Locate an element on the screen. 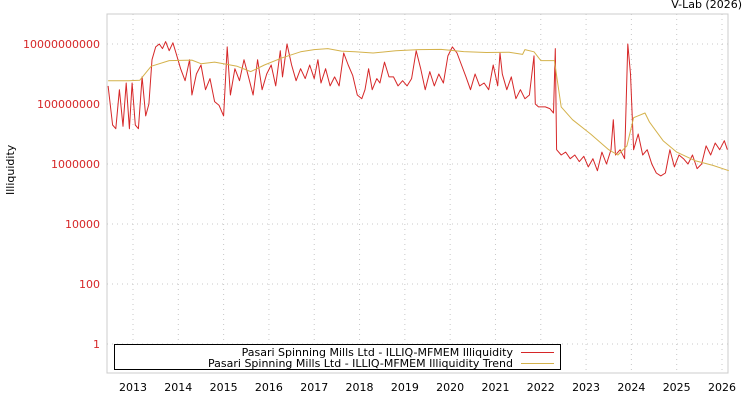 The width and height of the screenshot is (750, 400). x-tick-label: 2022 is located at coordinates (541, 387).